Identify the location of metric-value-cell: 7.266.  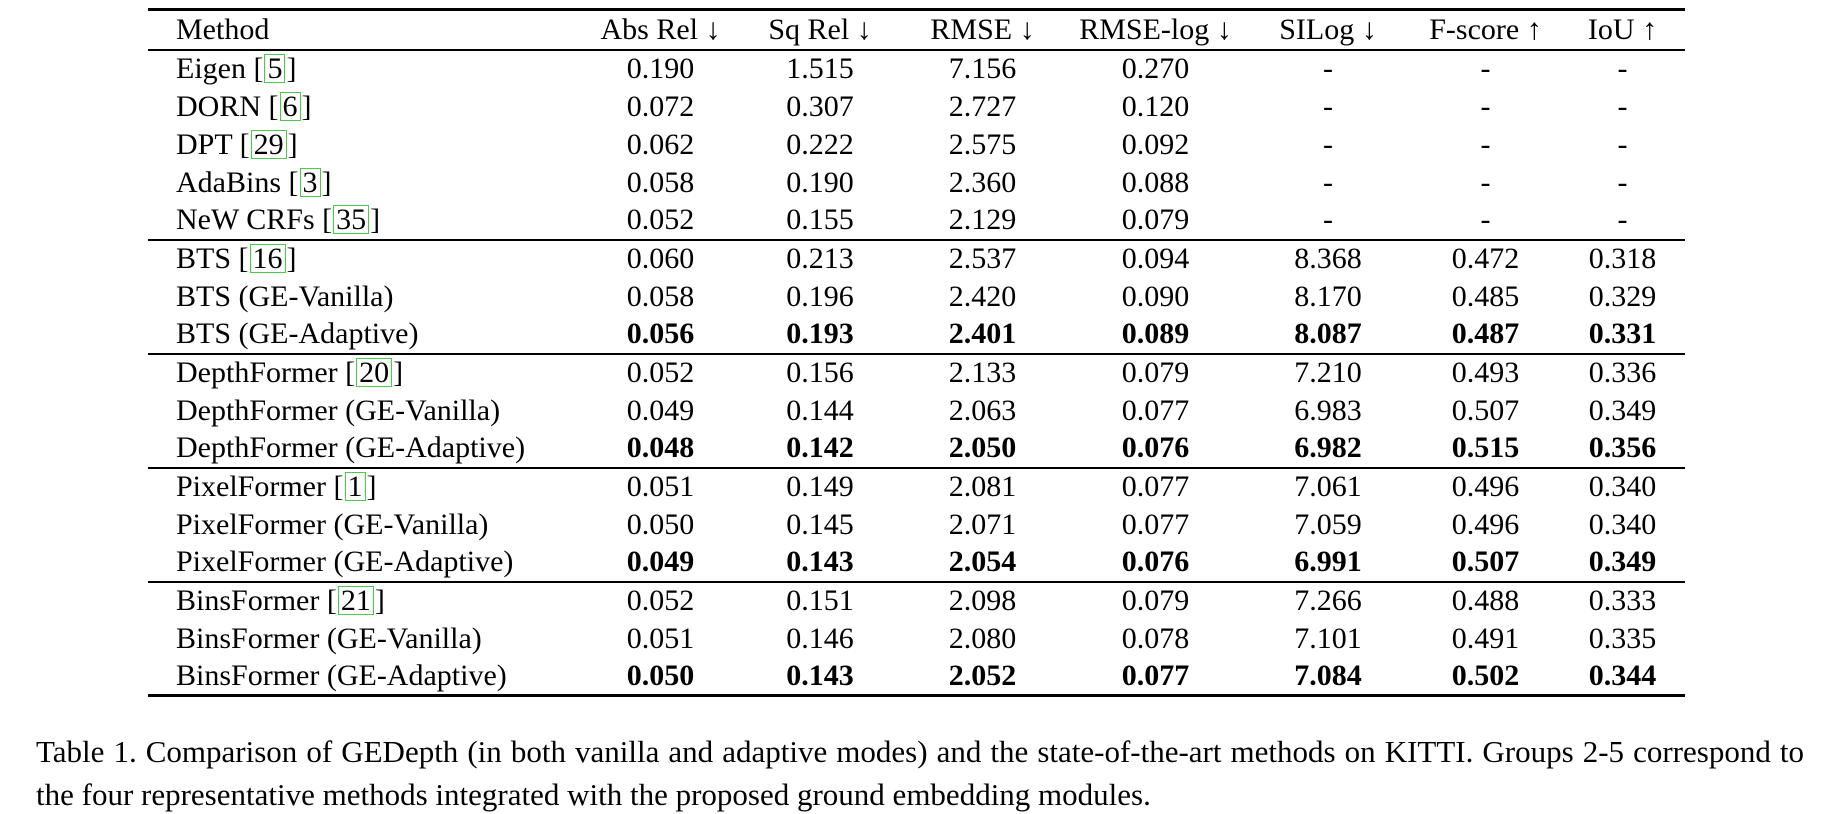
(1328, 600).